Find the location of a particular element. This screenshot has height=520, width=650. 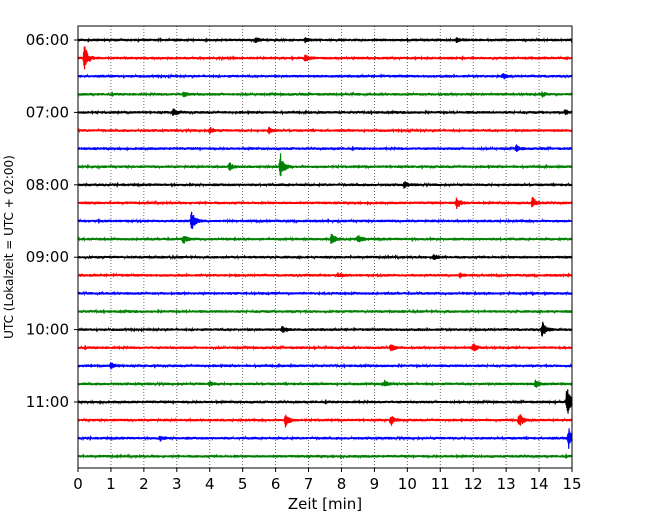

y-tick-label: 11:00 is located at coordinates (47, 402).